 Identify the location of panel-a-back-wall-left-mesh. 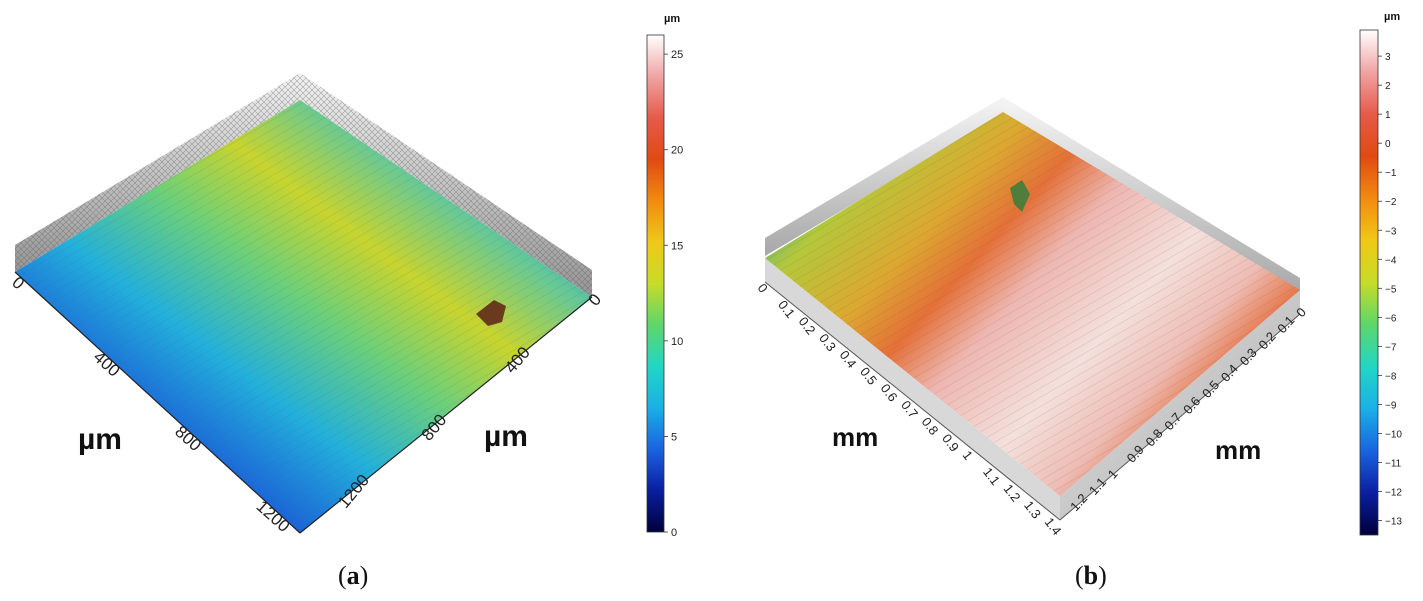
(157, 172).